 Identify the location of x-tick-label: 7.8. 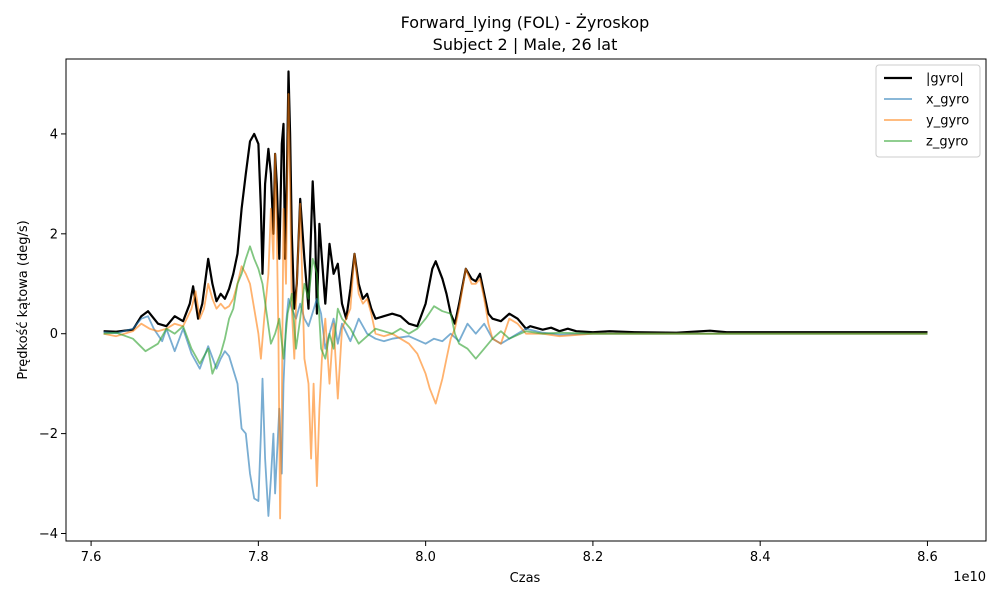
(258, 557).